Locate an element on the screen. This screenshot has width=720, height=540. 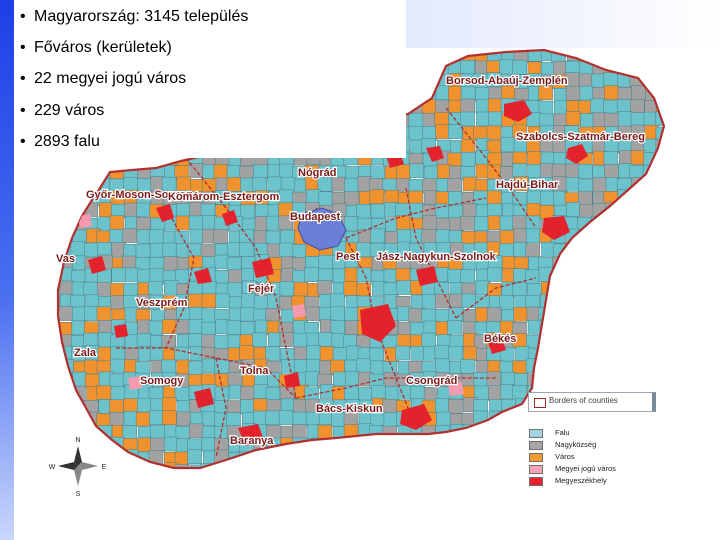
city-szekesfehervar is located at coordinates (263, 268).